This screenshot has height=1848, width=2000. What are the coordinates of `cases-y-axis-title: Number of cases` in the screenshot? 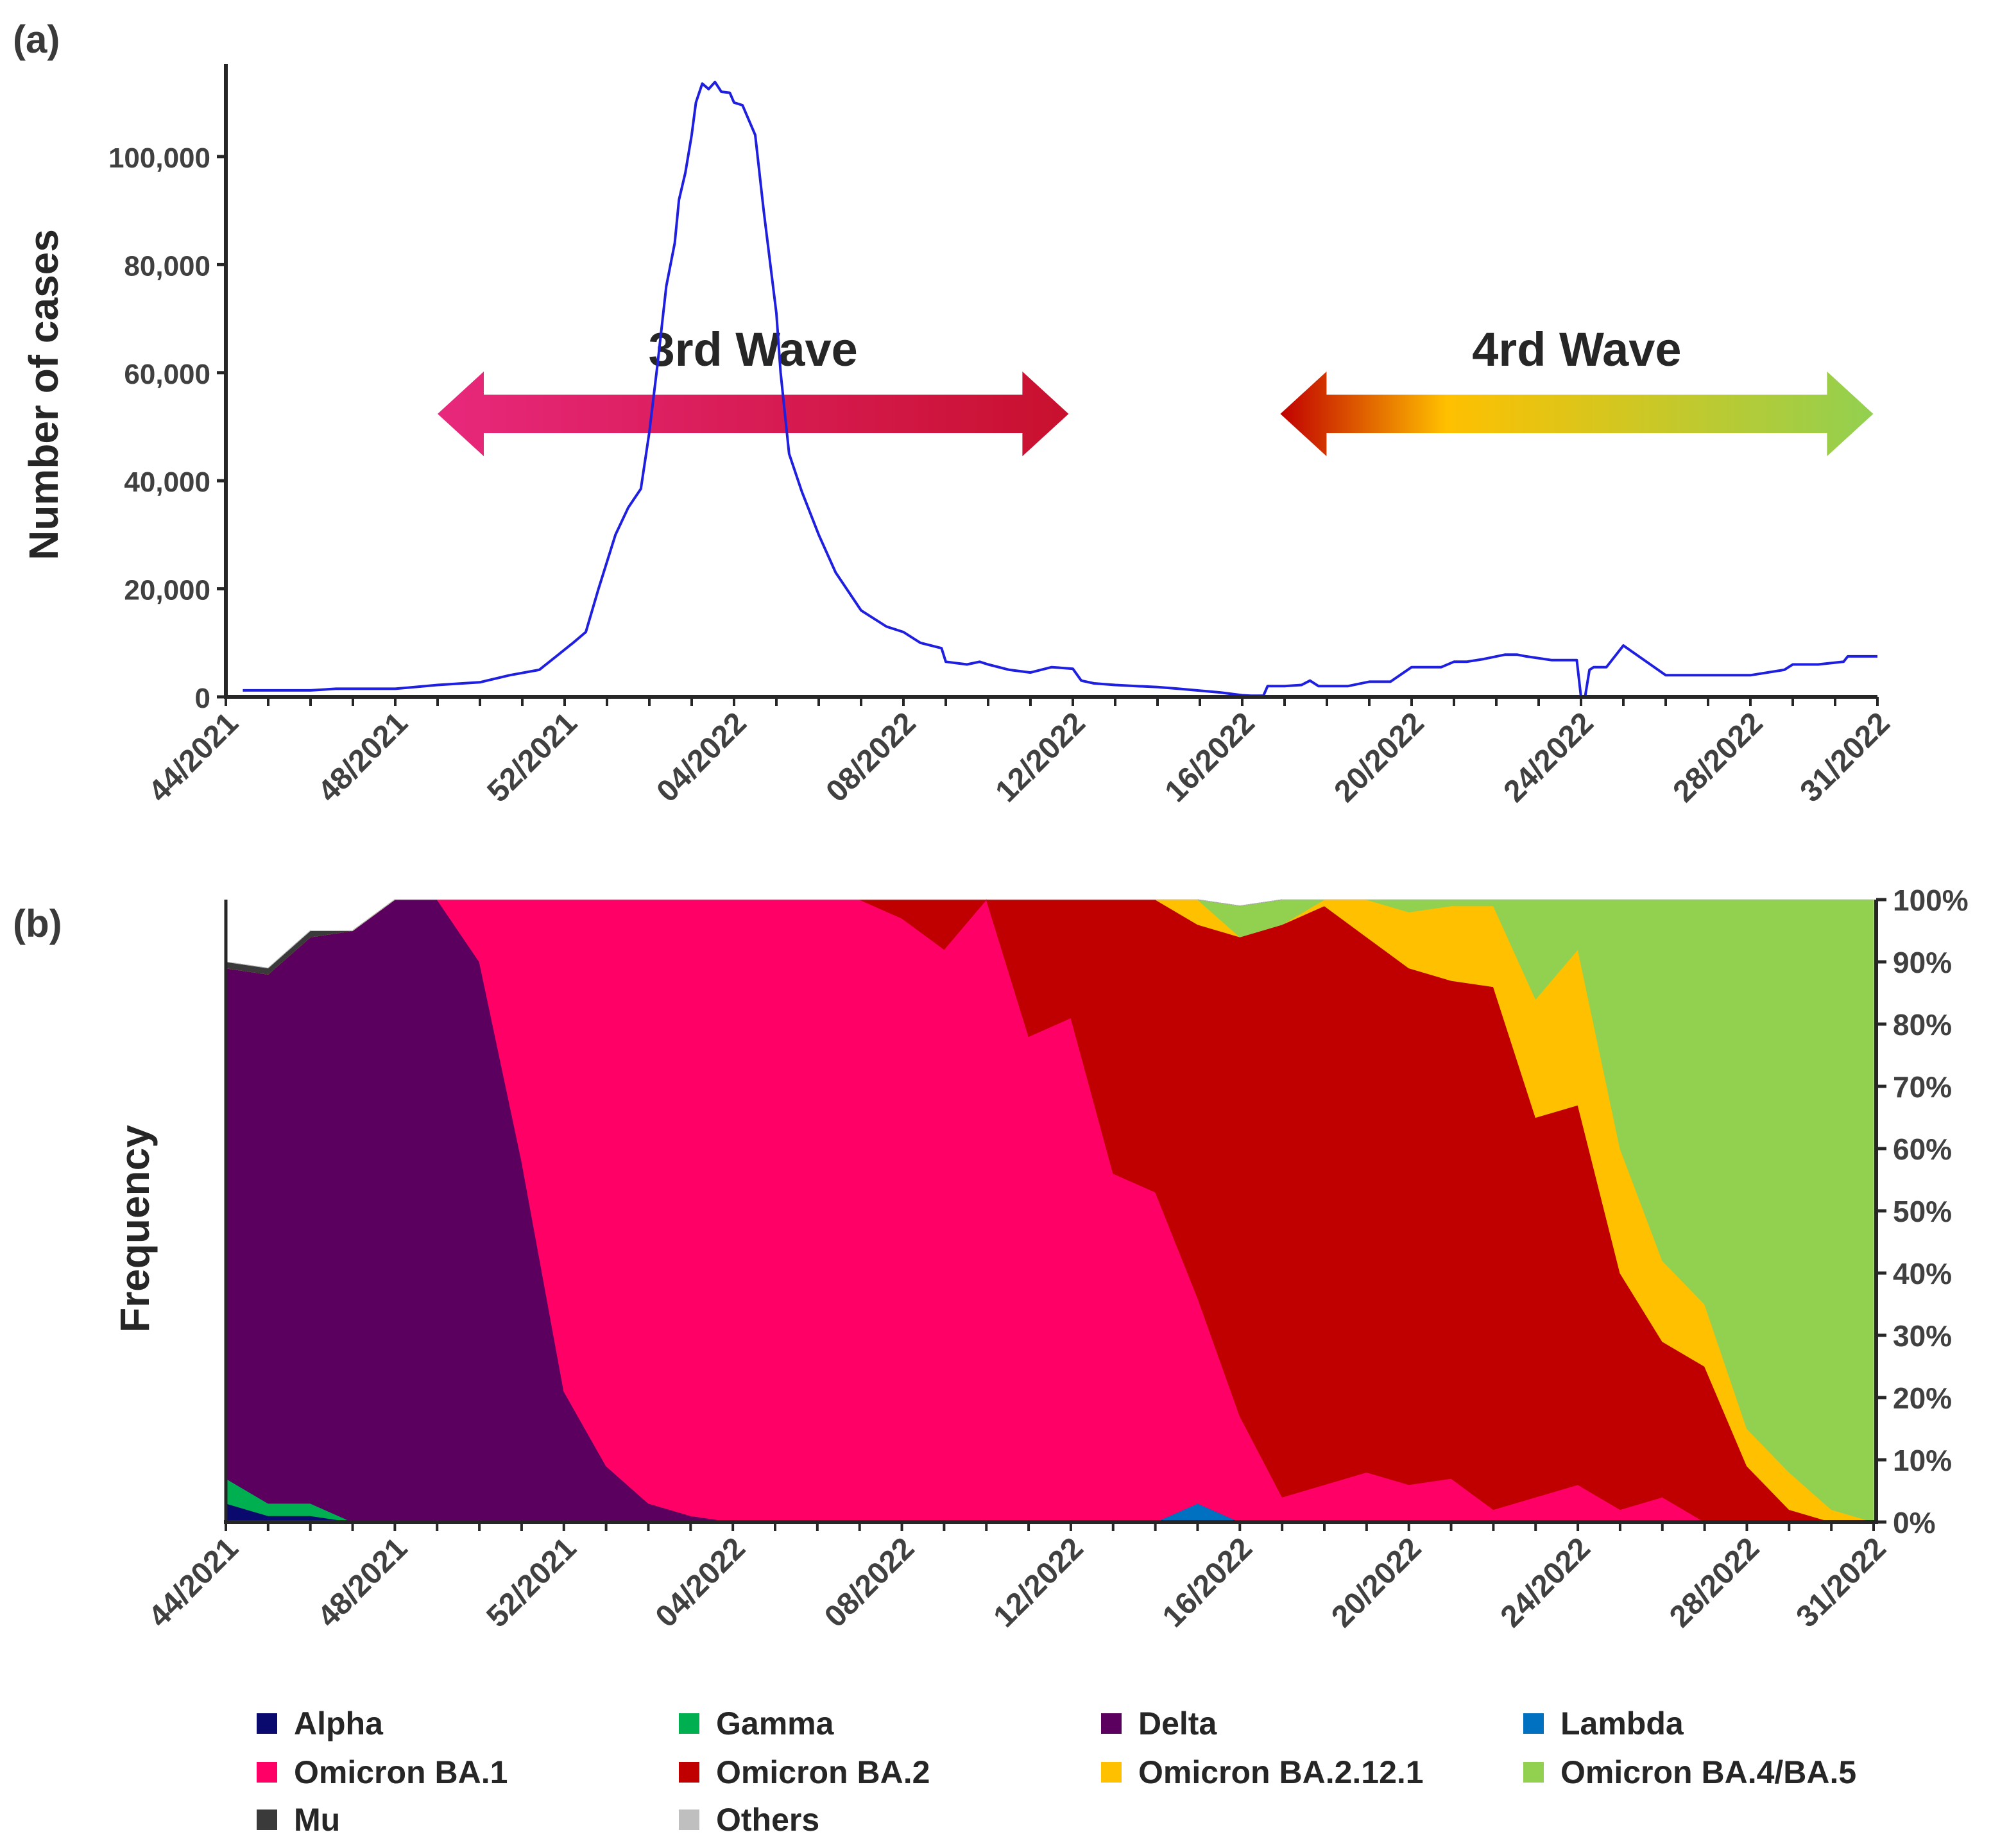 It's located at (44, 394).